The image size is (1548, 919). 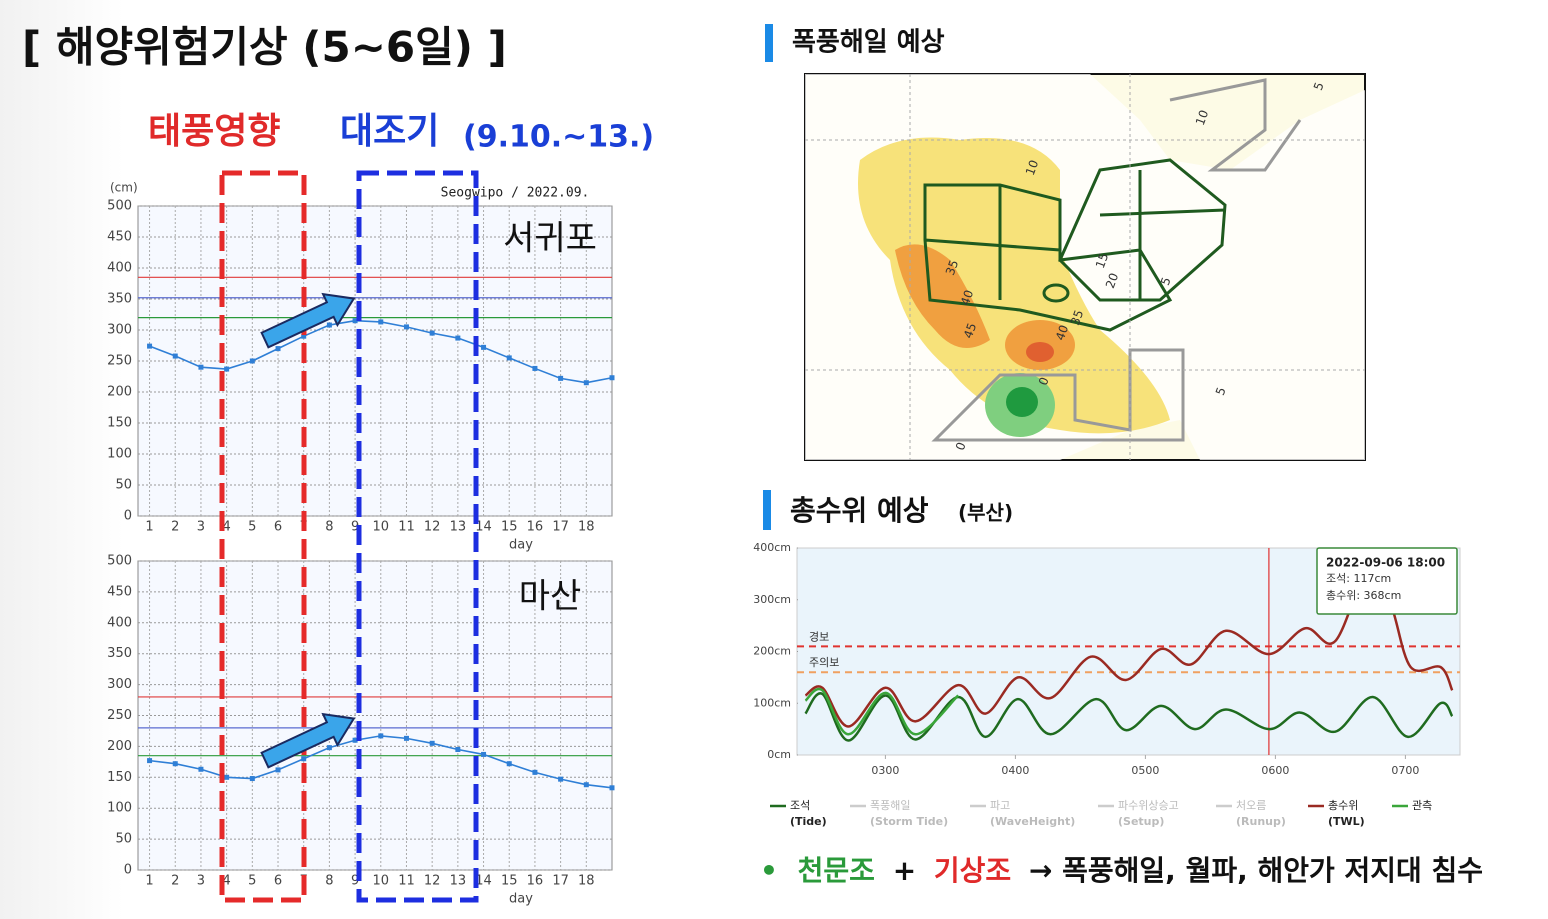 What do you see at coordinates (432, 881) in the screenshot?
I see `x-tick-label: 12` at bounding box center [432, 881].